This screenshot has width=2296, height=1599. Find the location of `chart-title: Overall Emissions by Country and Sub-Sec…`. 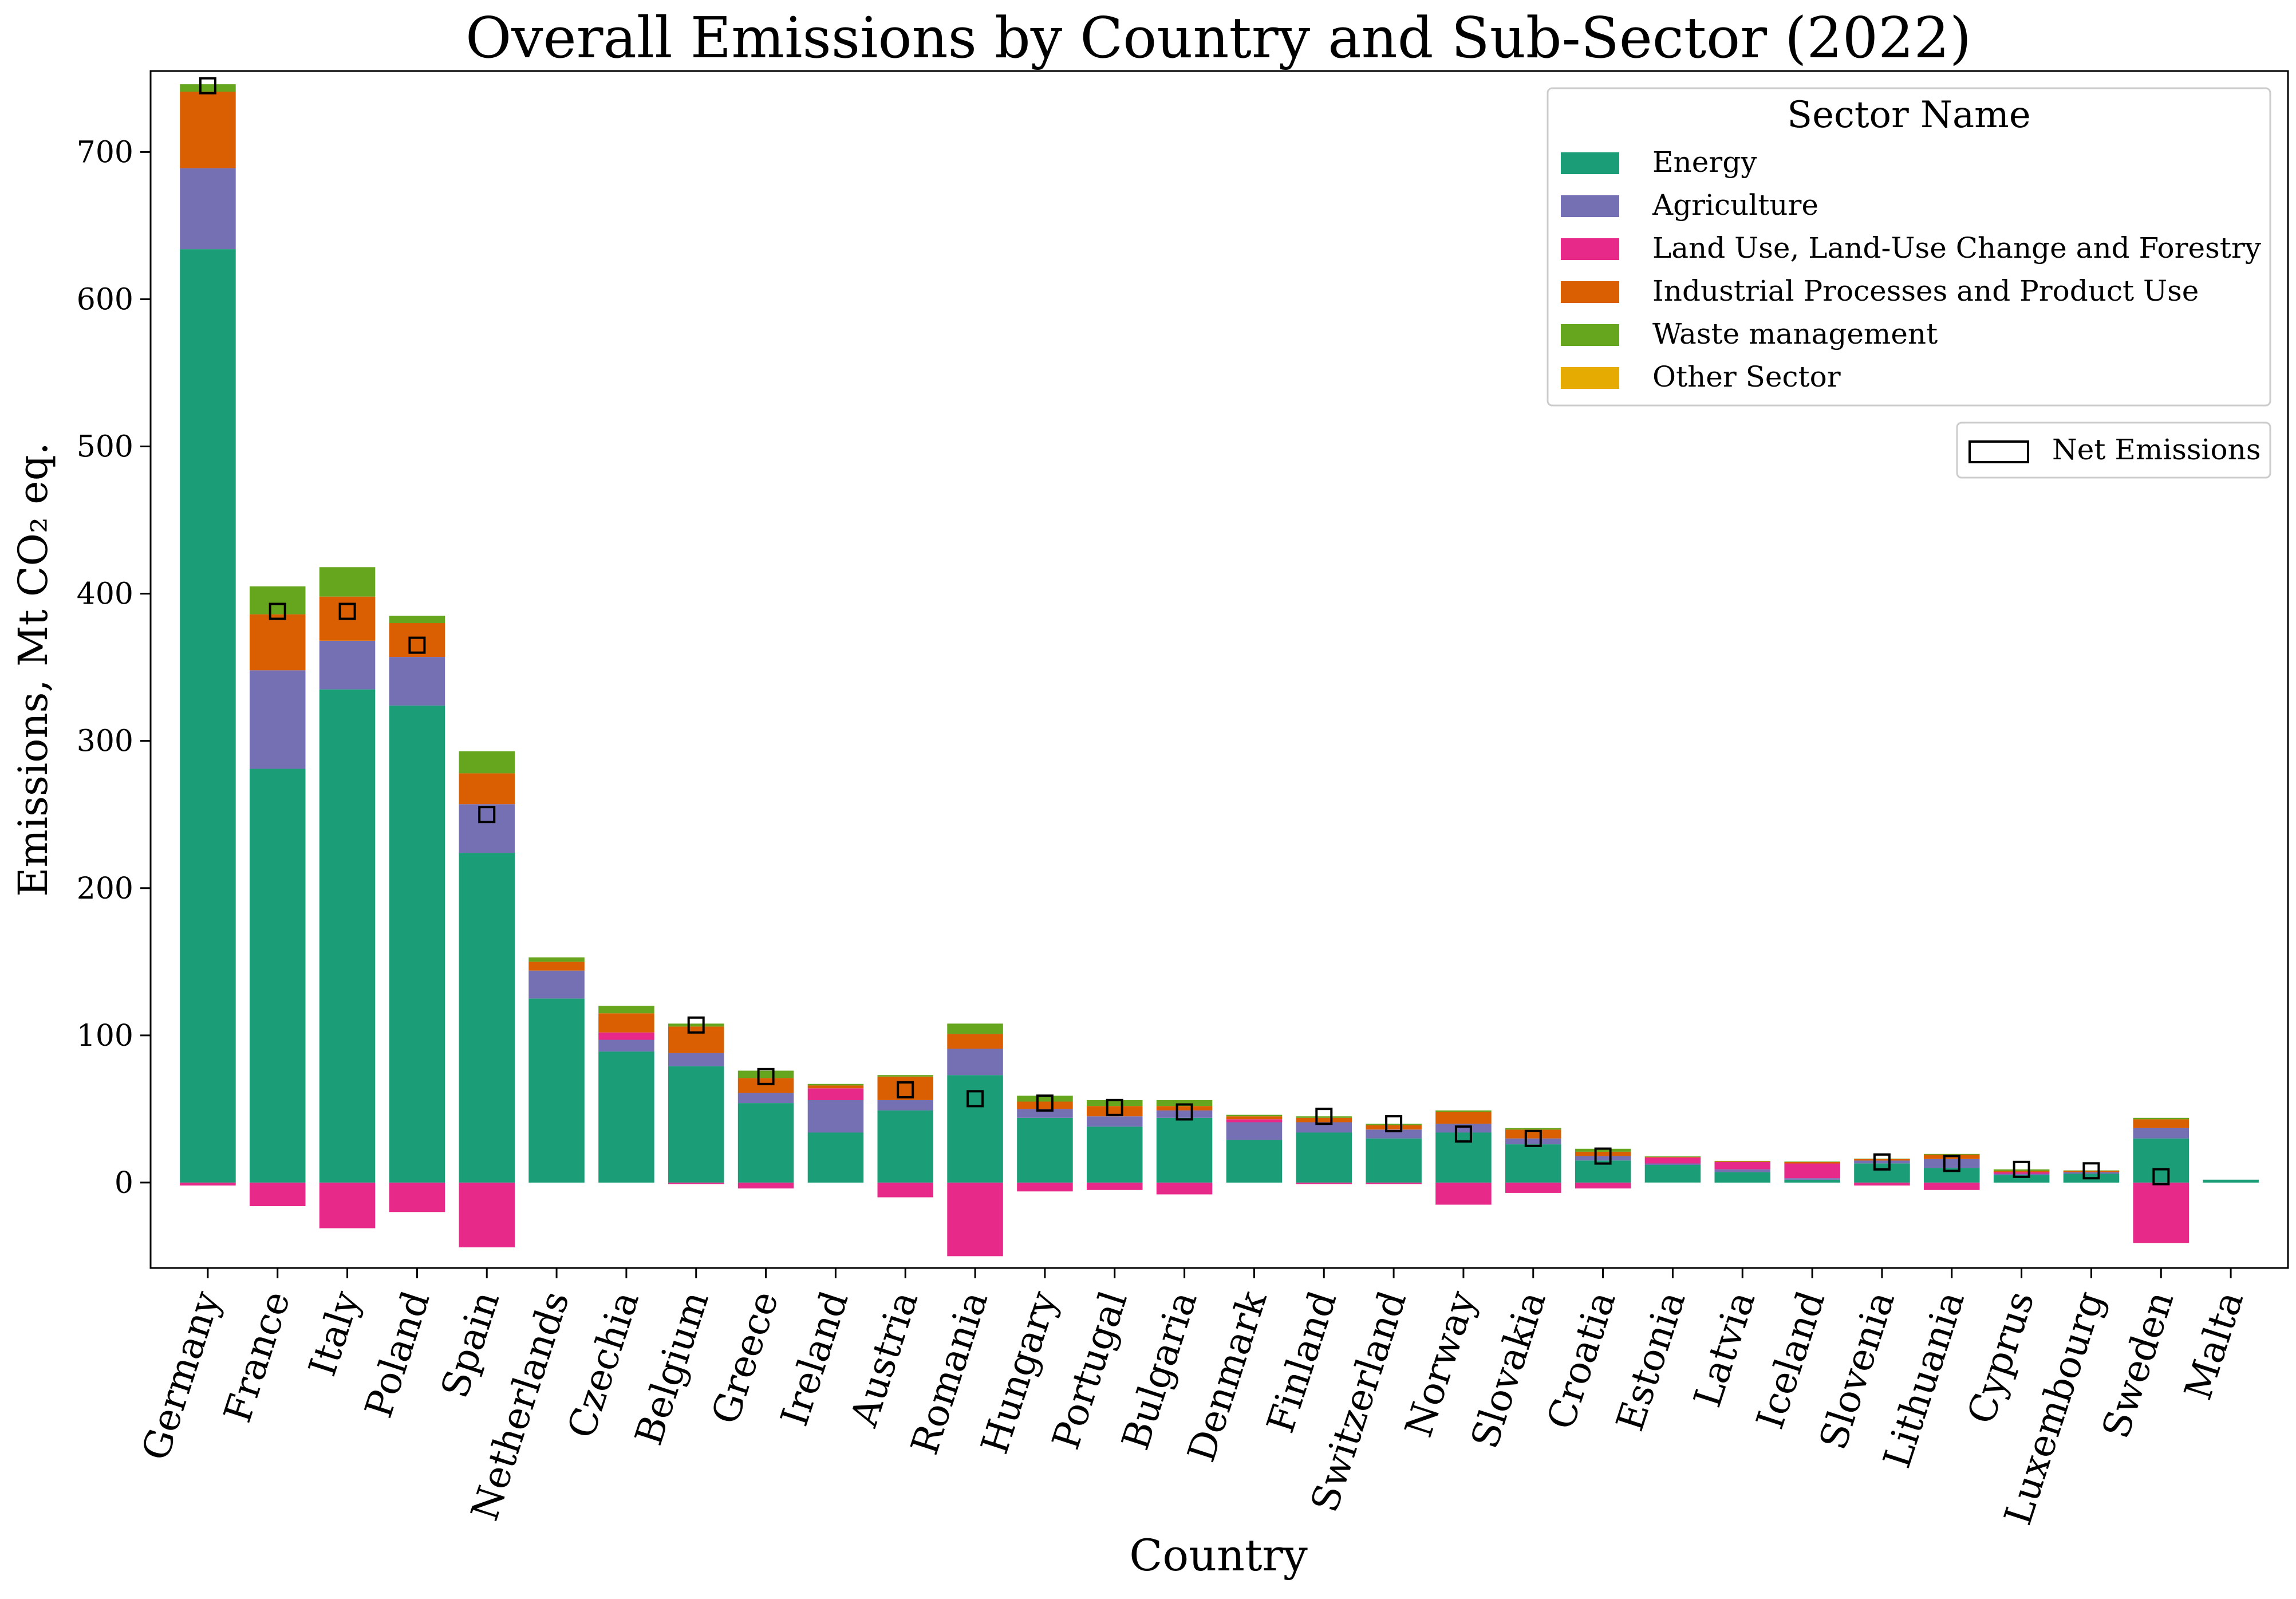

chart-title: Overall Emissions by Country and Sub-Sec… is located at coordinates (1218, 39).